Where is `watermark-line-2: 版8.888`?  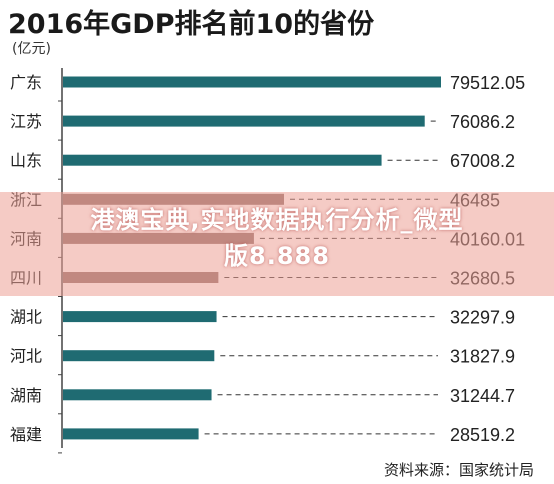
watermark-line-2: 版8.888 is located at coordinates (277, 256).